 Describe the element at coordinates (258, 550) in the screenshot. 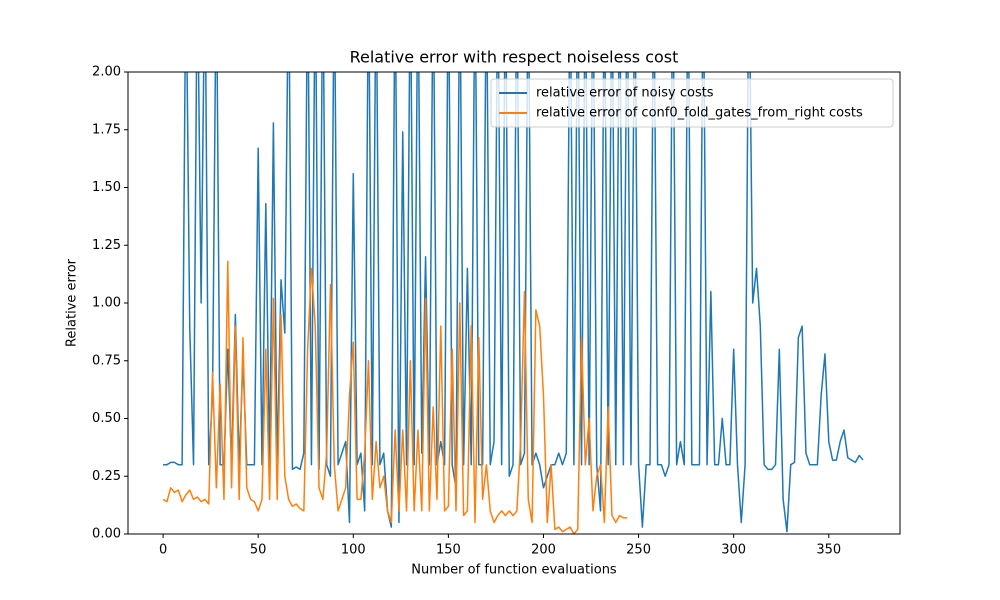

I see `x-tick-label: 50` at that location.